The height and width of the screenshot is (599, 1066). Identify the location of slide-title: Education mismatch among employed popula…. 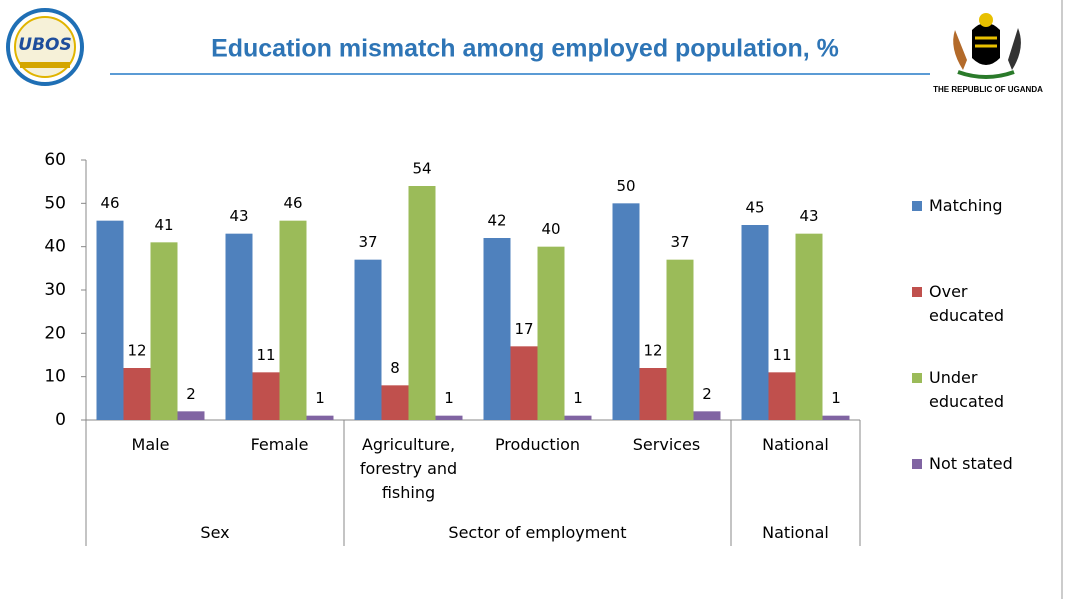
(525, 49).